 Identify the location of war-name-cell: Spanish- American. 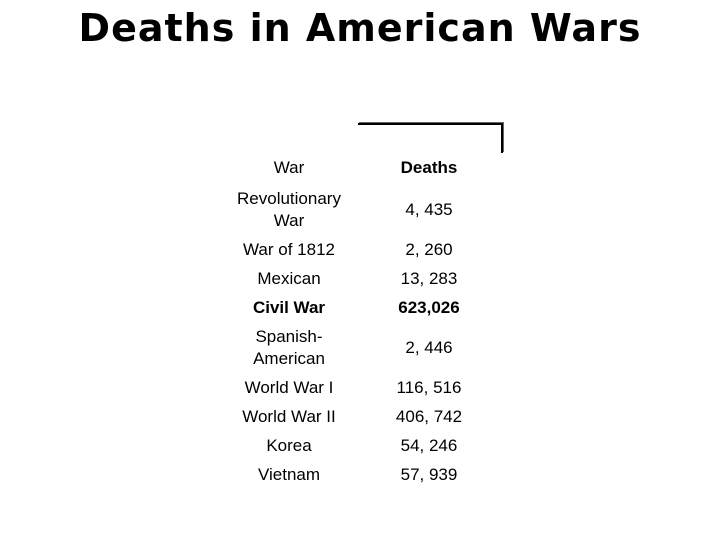
(289, 347).